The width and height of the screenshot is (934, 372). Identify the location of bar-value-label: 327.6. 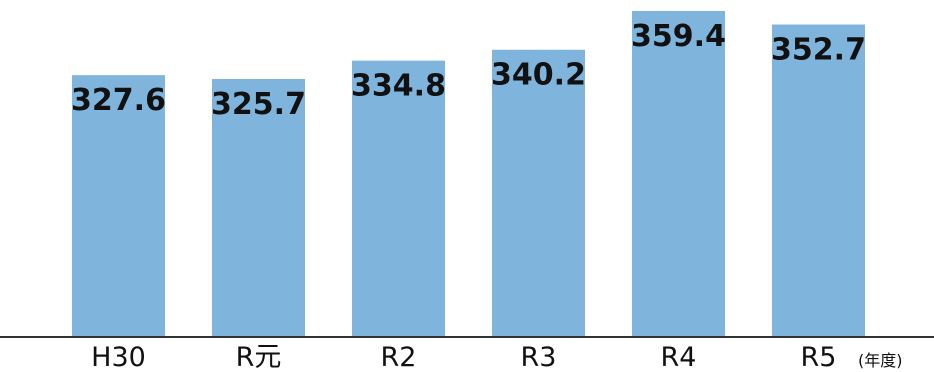
(118, 100).